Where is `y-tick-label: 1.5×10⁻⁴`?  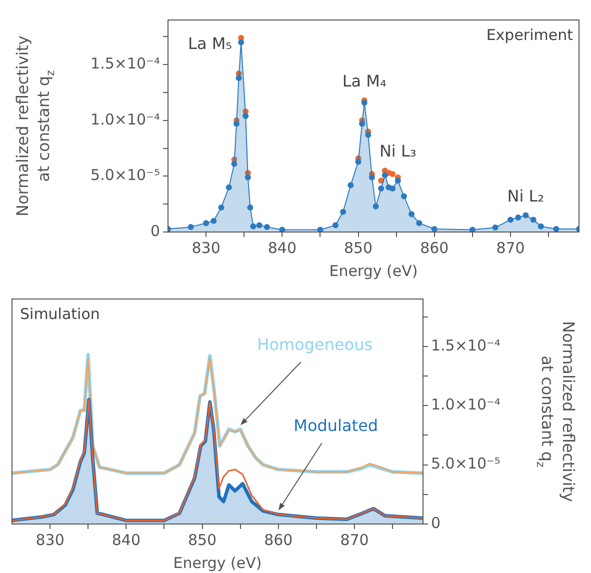 y-tick-label: 1.5×10⁻⁴ is located at coordinates (125, 63).